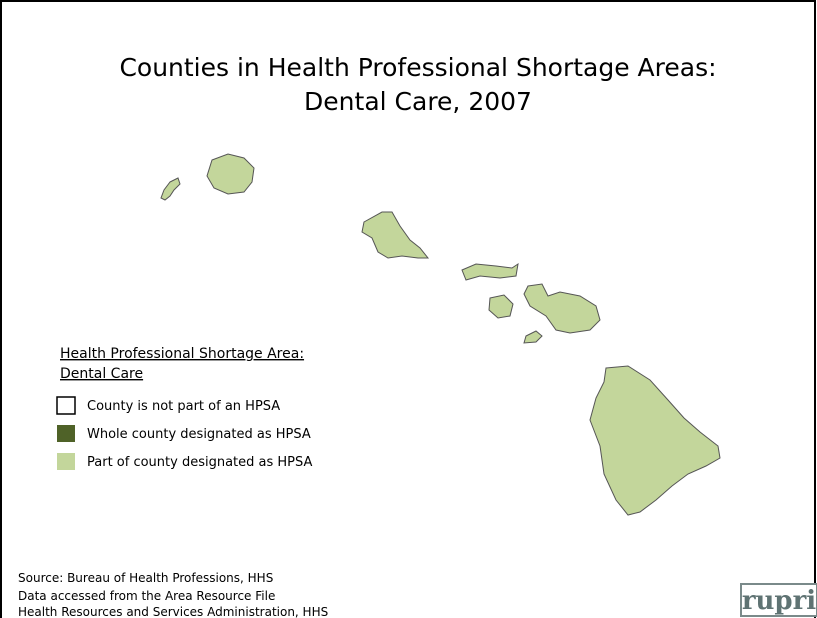  I want to click on oahu, so click(395, 235).